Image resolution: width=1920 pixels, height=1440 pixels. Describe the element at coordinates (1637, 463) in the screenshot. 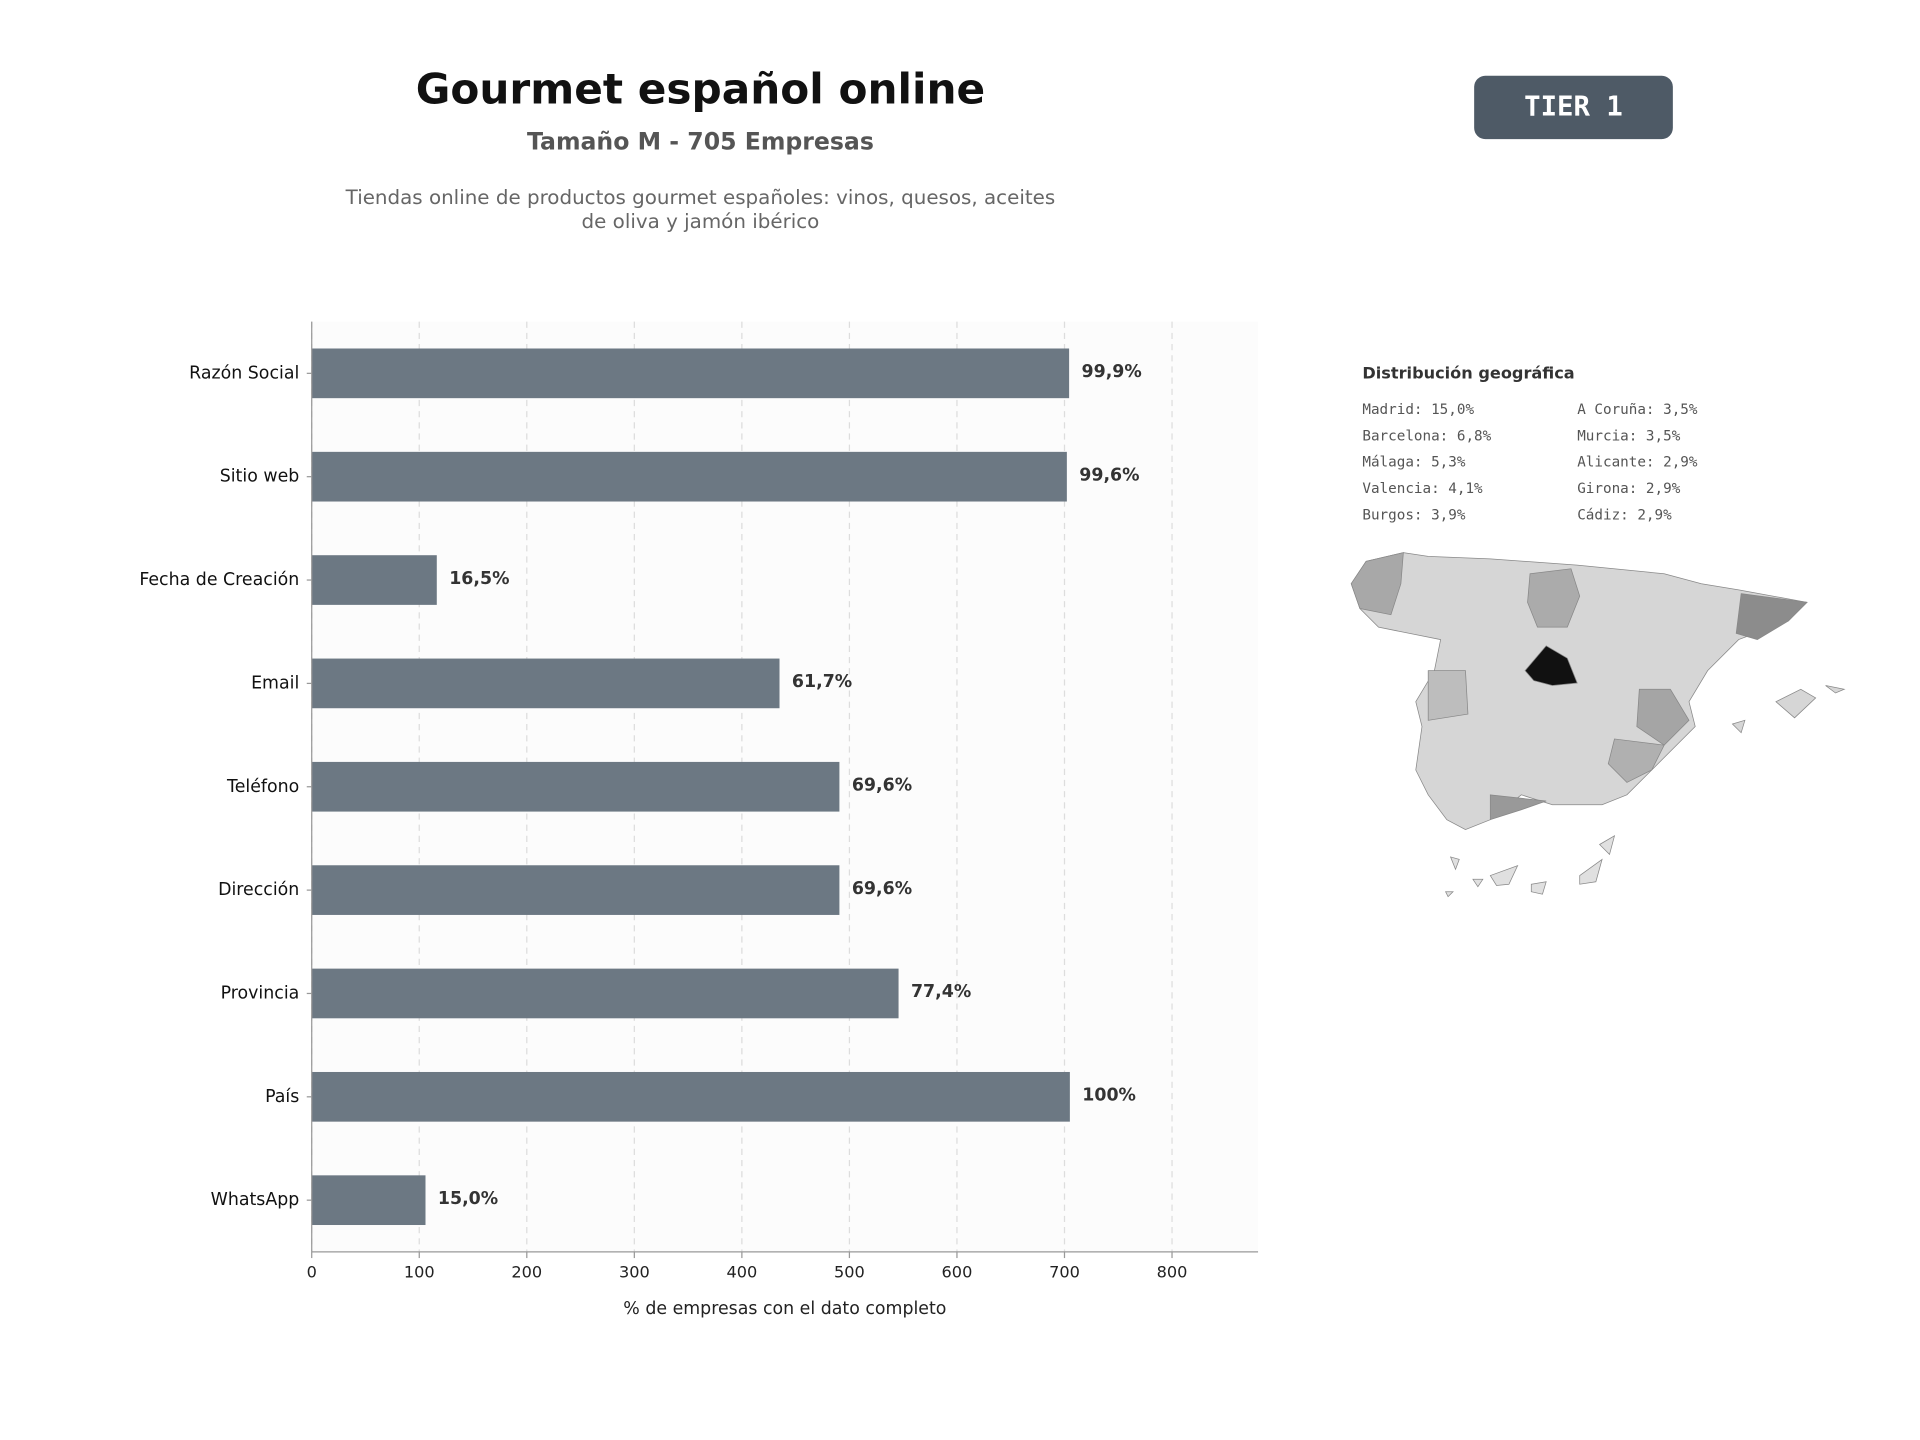

I see `geo-item: Alicante: 2,9%` at that location.